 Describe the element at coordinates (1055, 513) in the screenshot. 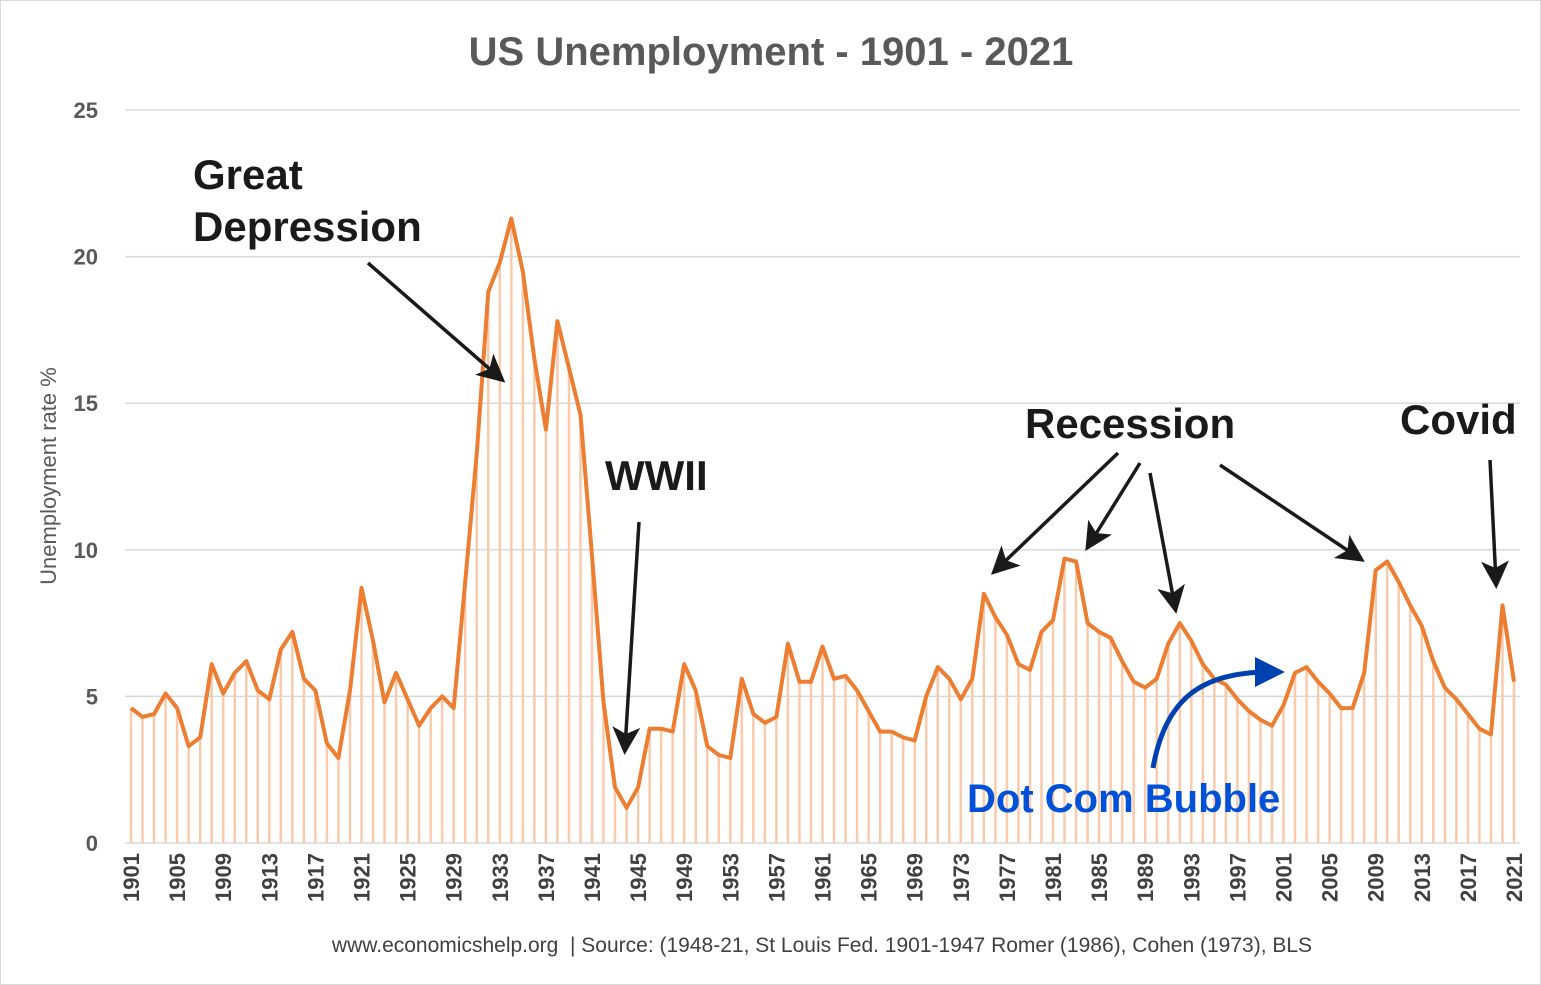

I see `arrow-recession-1975` at that location.